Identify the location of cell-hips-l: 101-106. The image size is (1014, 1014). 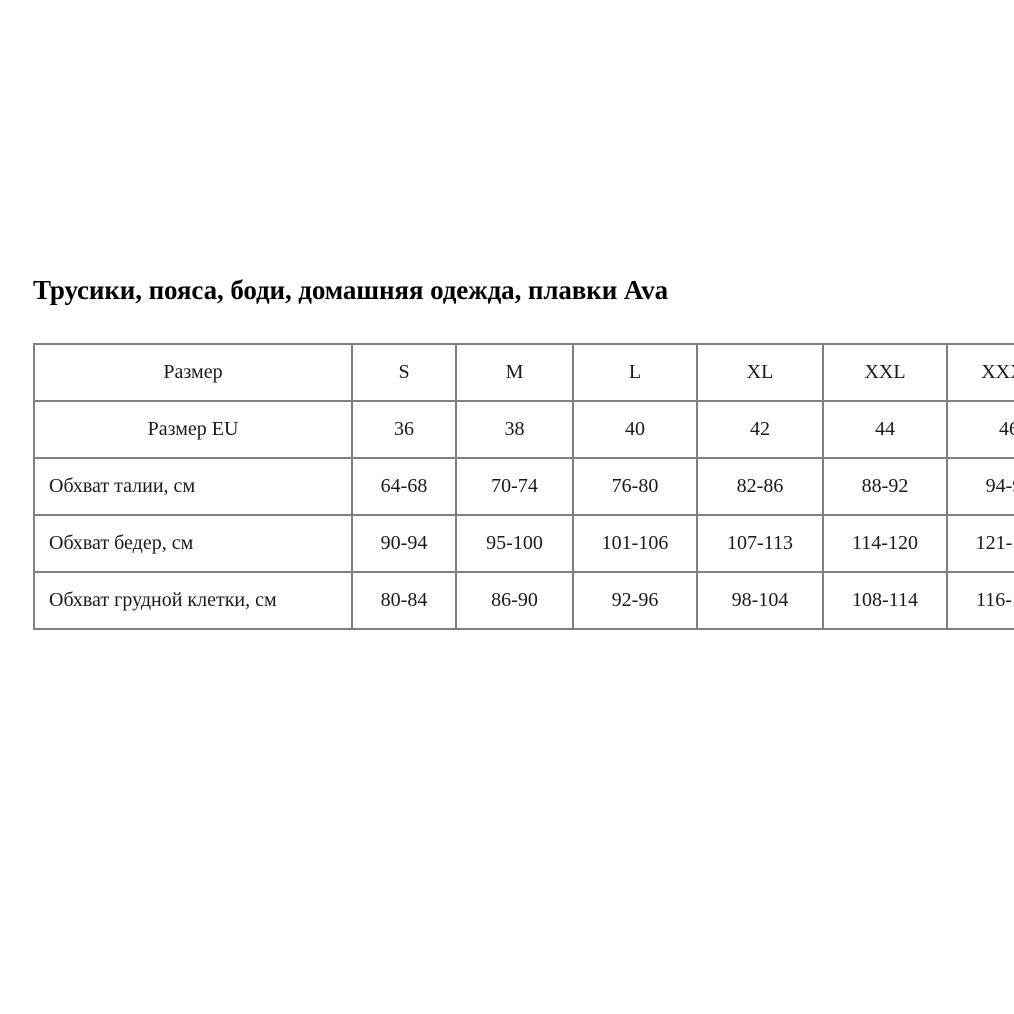
(635, 543).